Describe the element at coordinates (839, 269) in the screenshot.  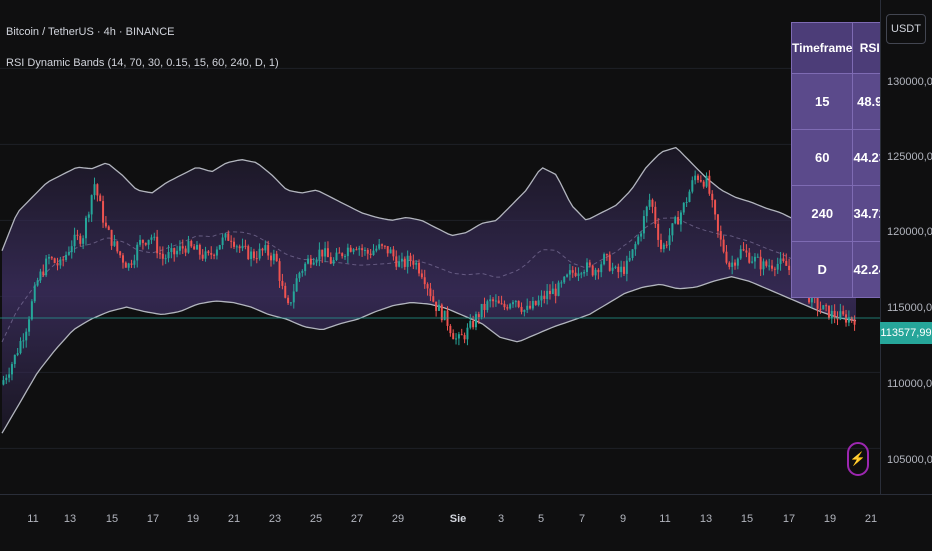
I see `table-row: D 42.24` at that location.